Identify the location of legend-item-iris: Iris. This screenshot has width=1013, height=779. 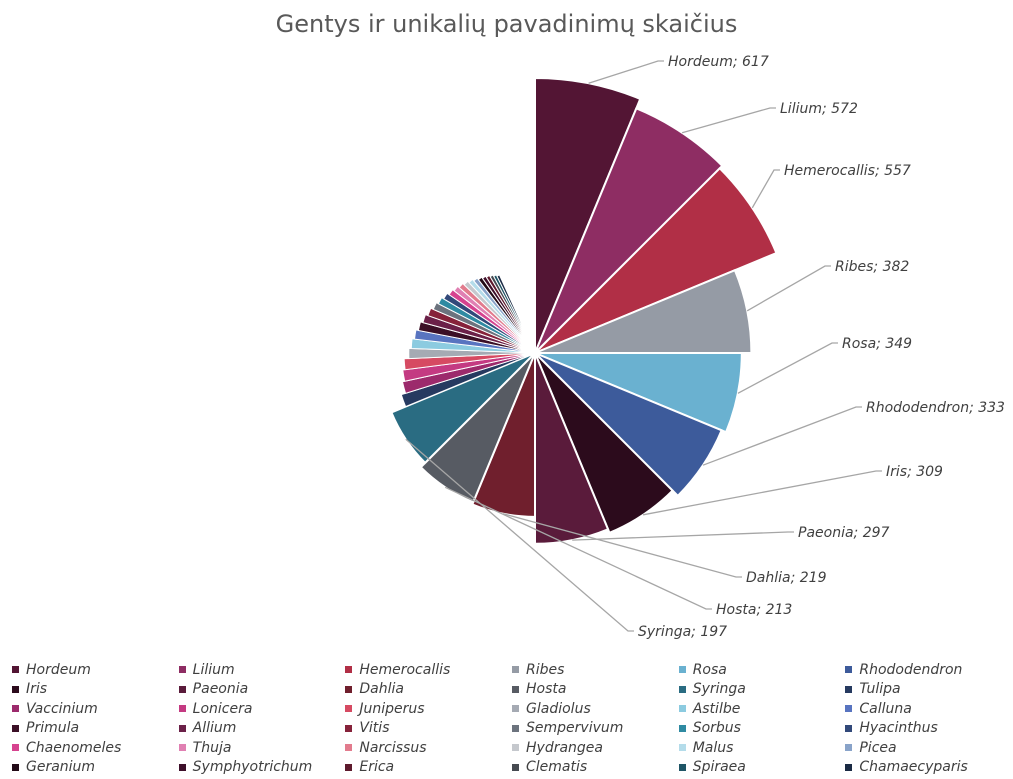
(95, 689).